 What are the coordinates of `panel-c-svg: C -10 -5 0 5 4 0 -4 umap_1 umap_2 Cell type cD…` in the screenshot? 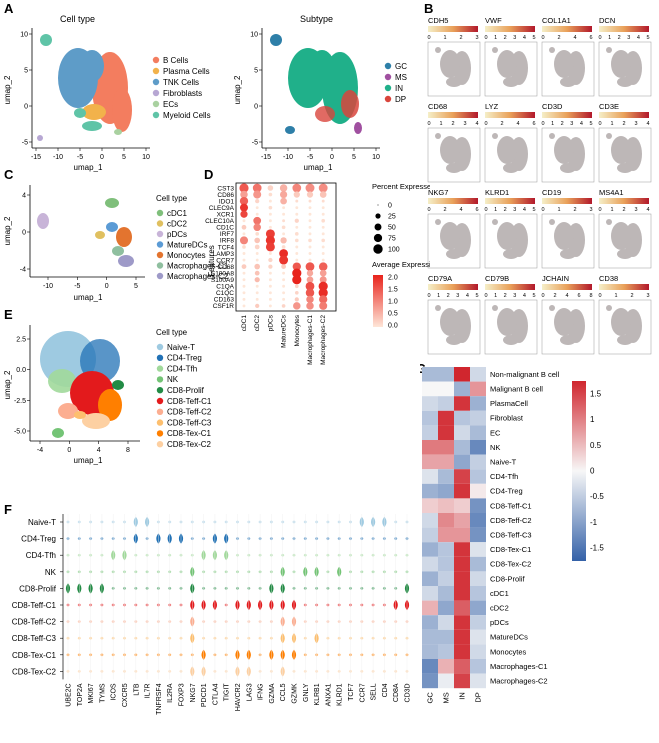 It's located at (116, 234).